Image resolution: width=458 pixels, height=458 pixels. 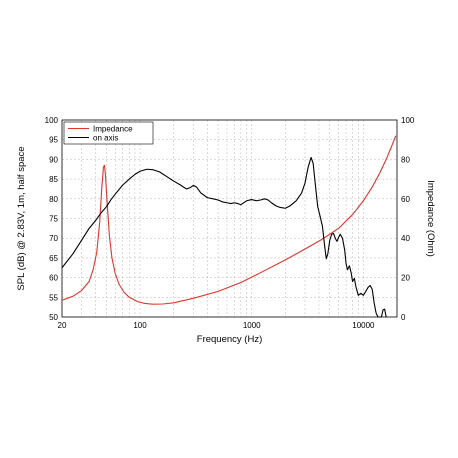 What do you see at coordinates (405, 238) in the screenshot?
I see `y2-tick-label: 40` at bounding box center [405, 238].